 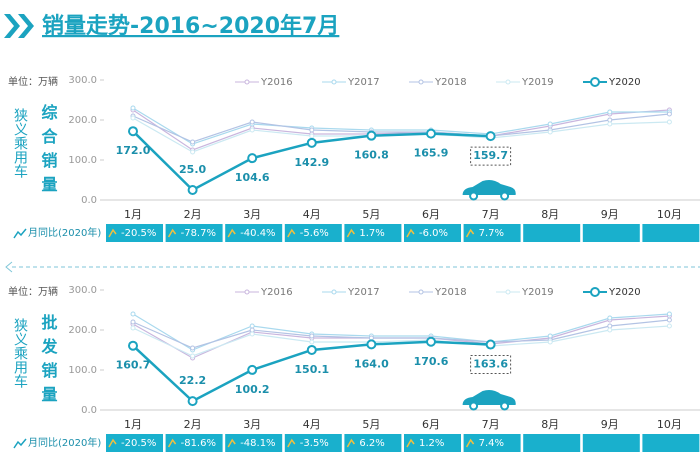 What do you see at coordinates (489, 397) in the screenshot?
I see `car-icon` at bounding box center [489, 397].